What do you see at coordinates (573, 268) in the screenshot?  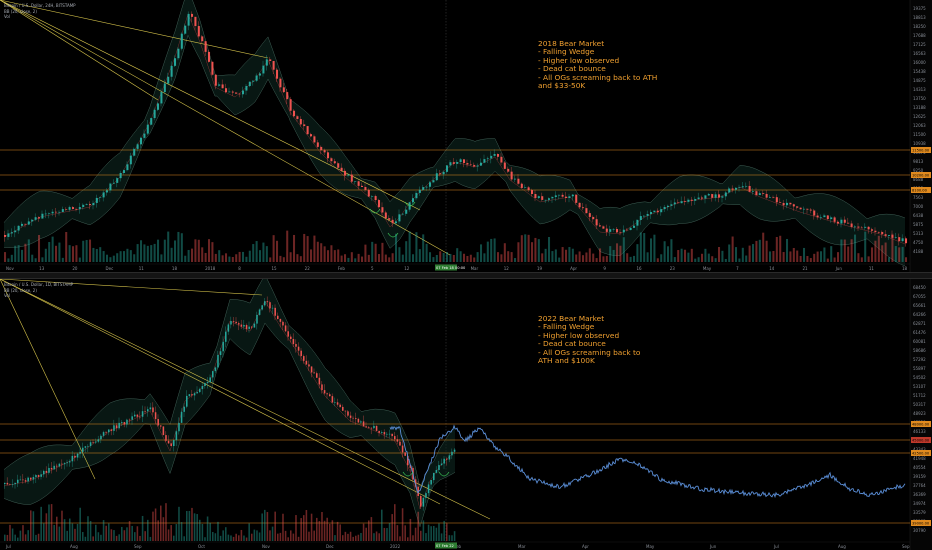 I see `time-tick: Apr` at bounding box center [573, 268].